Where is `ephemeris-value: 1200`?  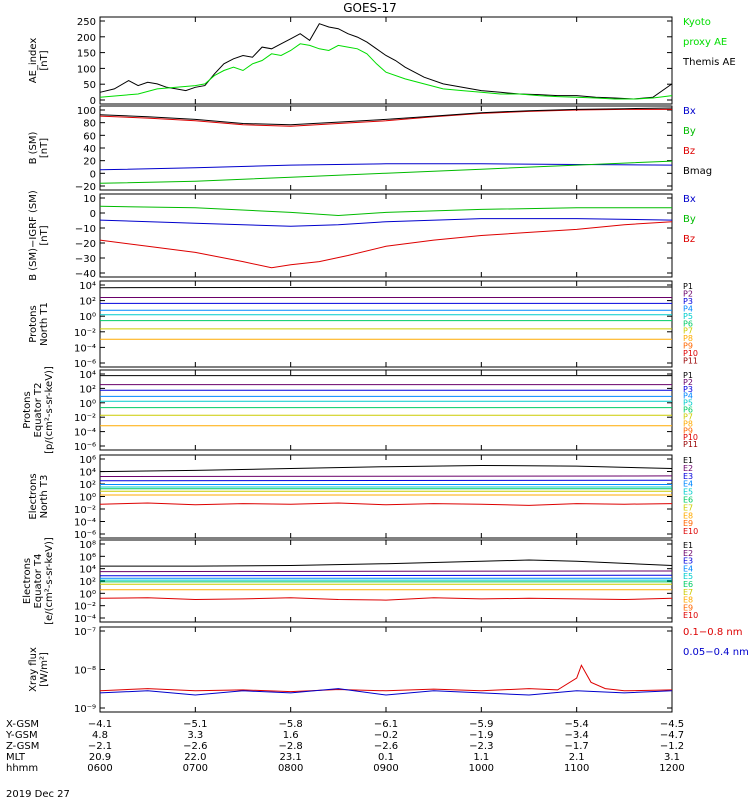 ephemeris-value: 1200 is located at coordinates (671, 768).